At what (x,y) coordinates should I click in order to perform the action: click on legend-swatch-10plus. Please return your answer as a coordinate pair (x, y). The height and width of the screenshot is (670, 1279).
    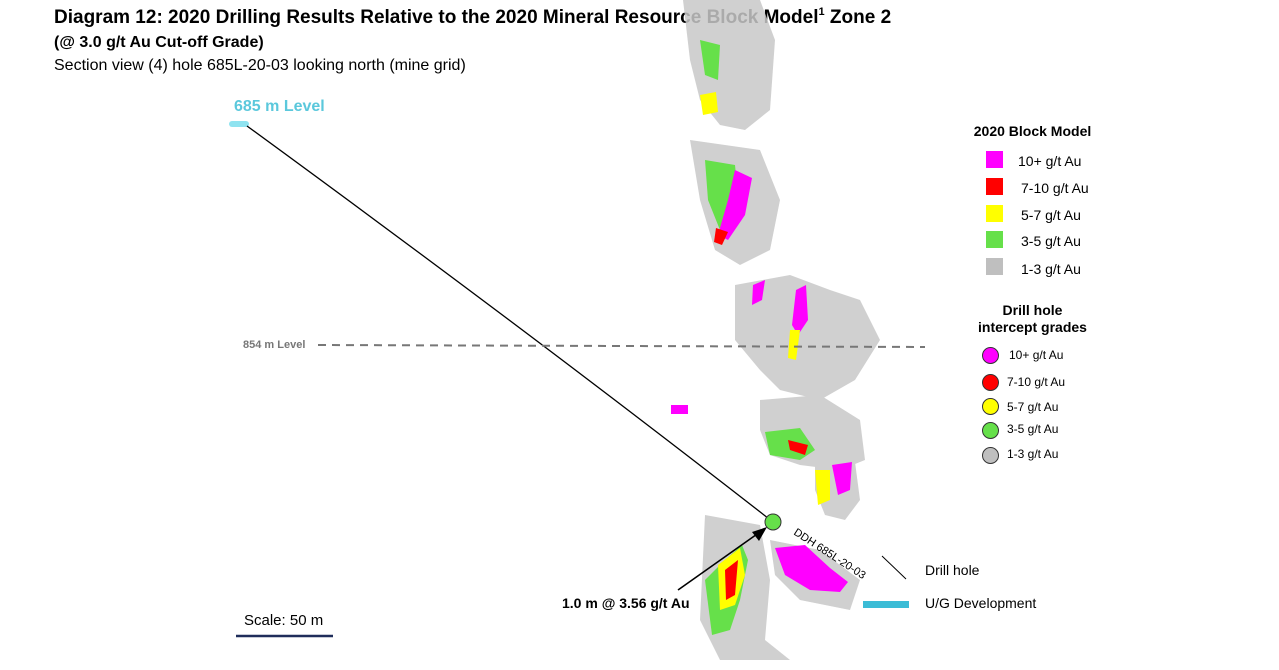
    Looking at the image, I should click on (994, 159).